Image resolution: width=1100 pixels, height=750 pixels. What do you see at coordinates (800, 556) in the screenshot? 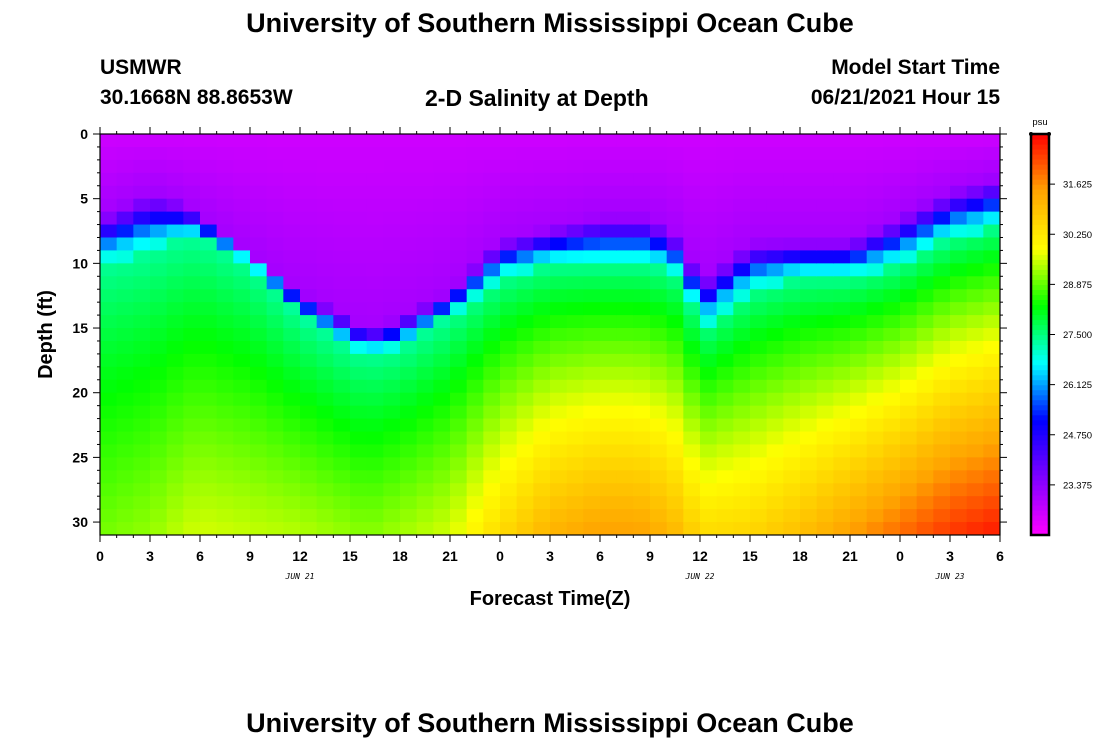
I see `x-tick-label: 18` at bounding box center [800, 556].